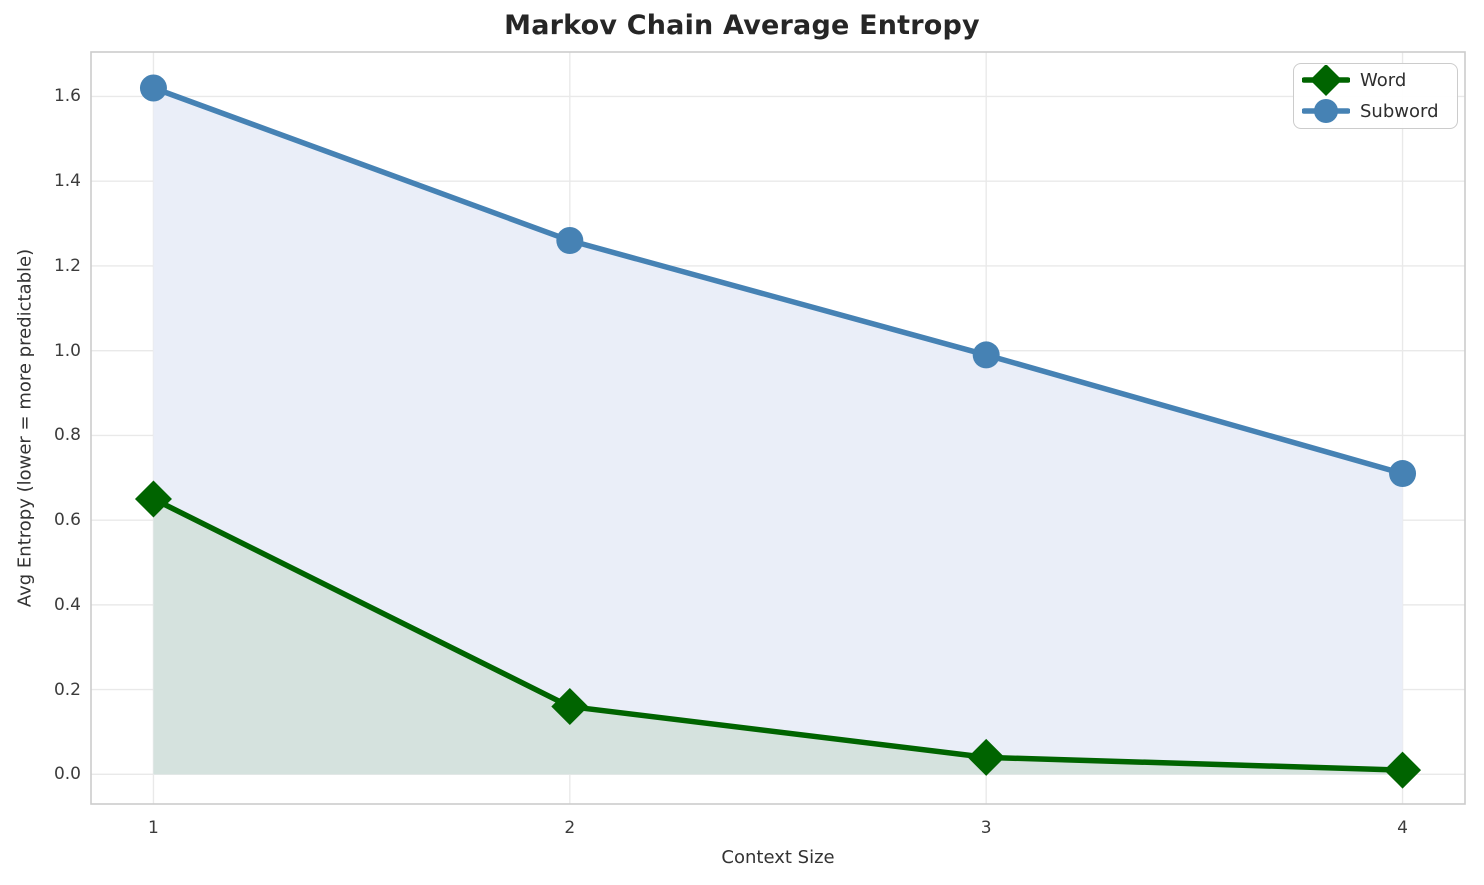 Image resolution: width=1484 pixels, height=885 pixels. What do you see at coordinates (1383, 80) in the screenshot?
I see `legend-label: Word` at bounding box center [1383, 80].